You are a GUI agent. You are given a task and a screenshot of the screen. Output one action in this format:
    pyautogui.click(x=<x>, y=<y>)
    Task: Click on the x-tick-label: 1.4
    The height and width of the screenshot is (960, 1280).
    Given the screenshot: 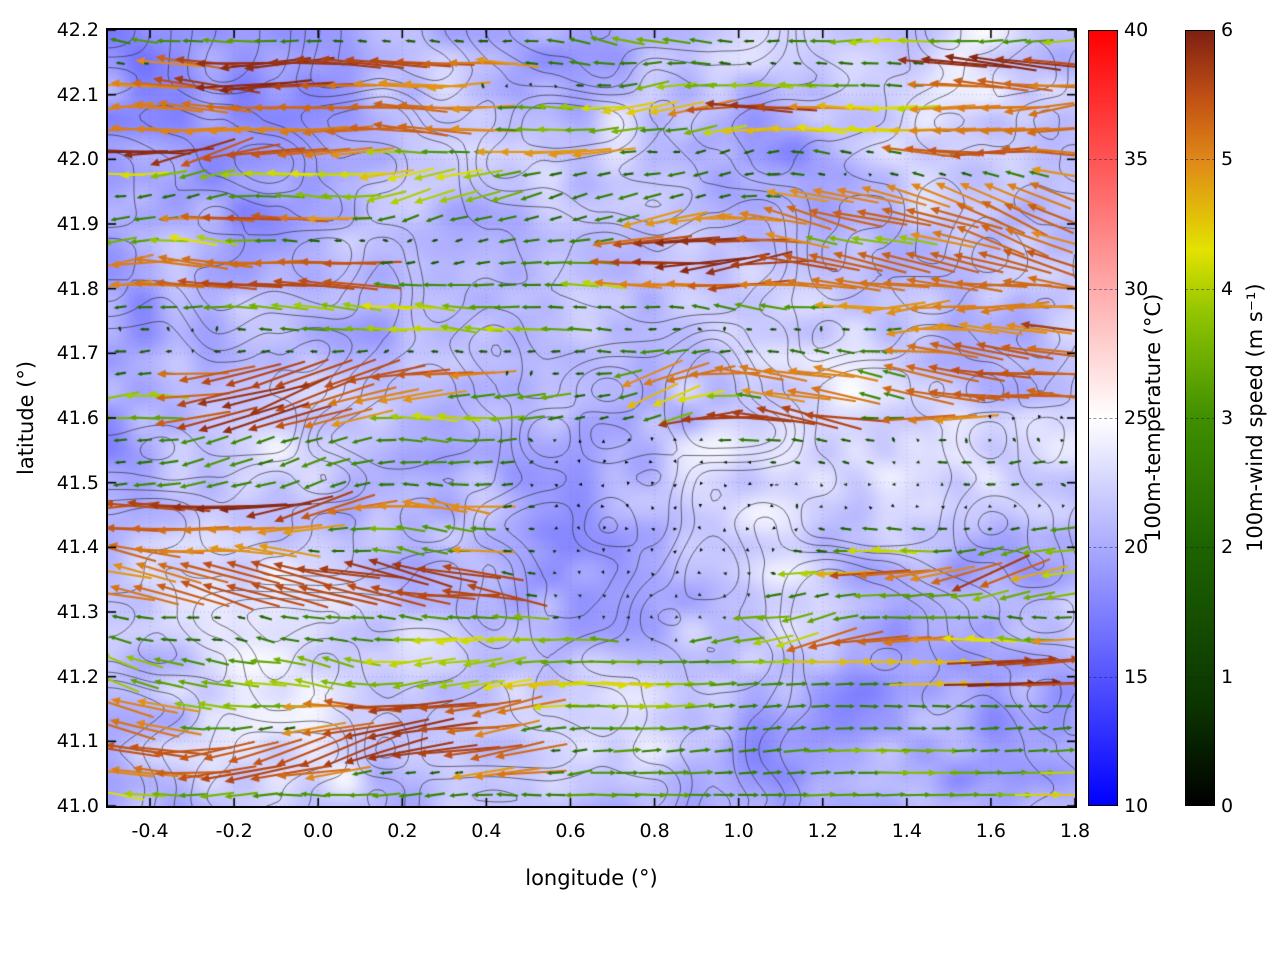 What is the action you would take?
    pyautogui.click(x=906, y=831)
    